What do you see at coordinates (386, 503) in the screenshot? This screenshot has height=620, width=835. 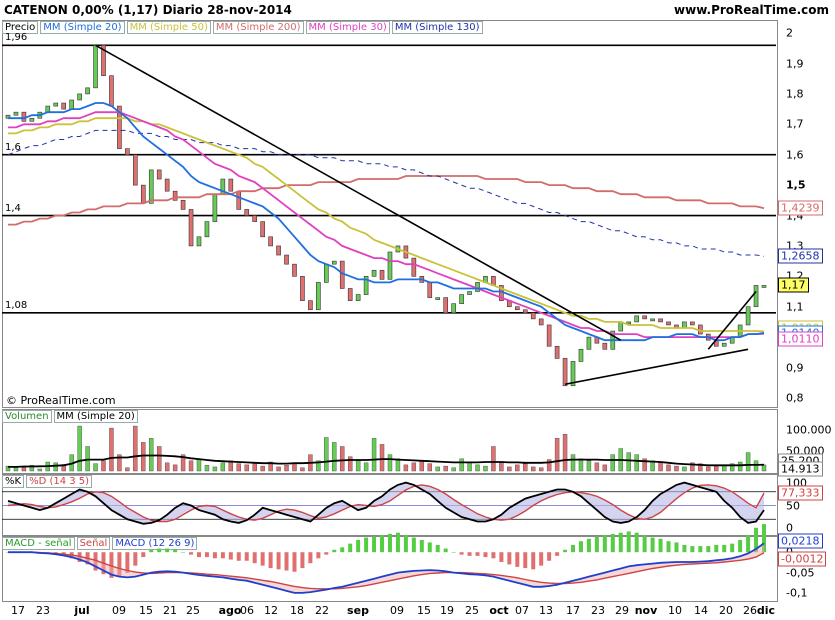 I see `stoch-d-line` at bounding box center [386, 503].